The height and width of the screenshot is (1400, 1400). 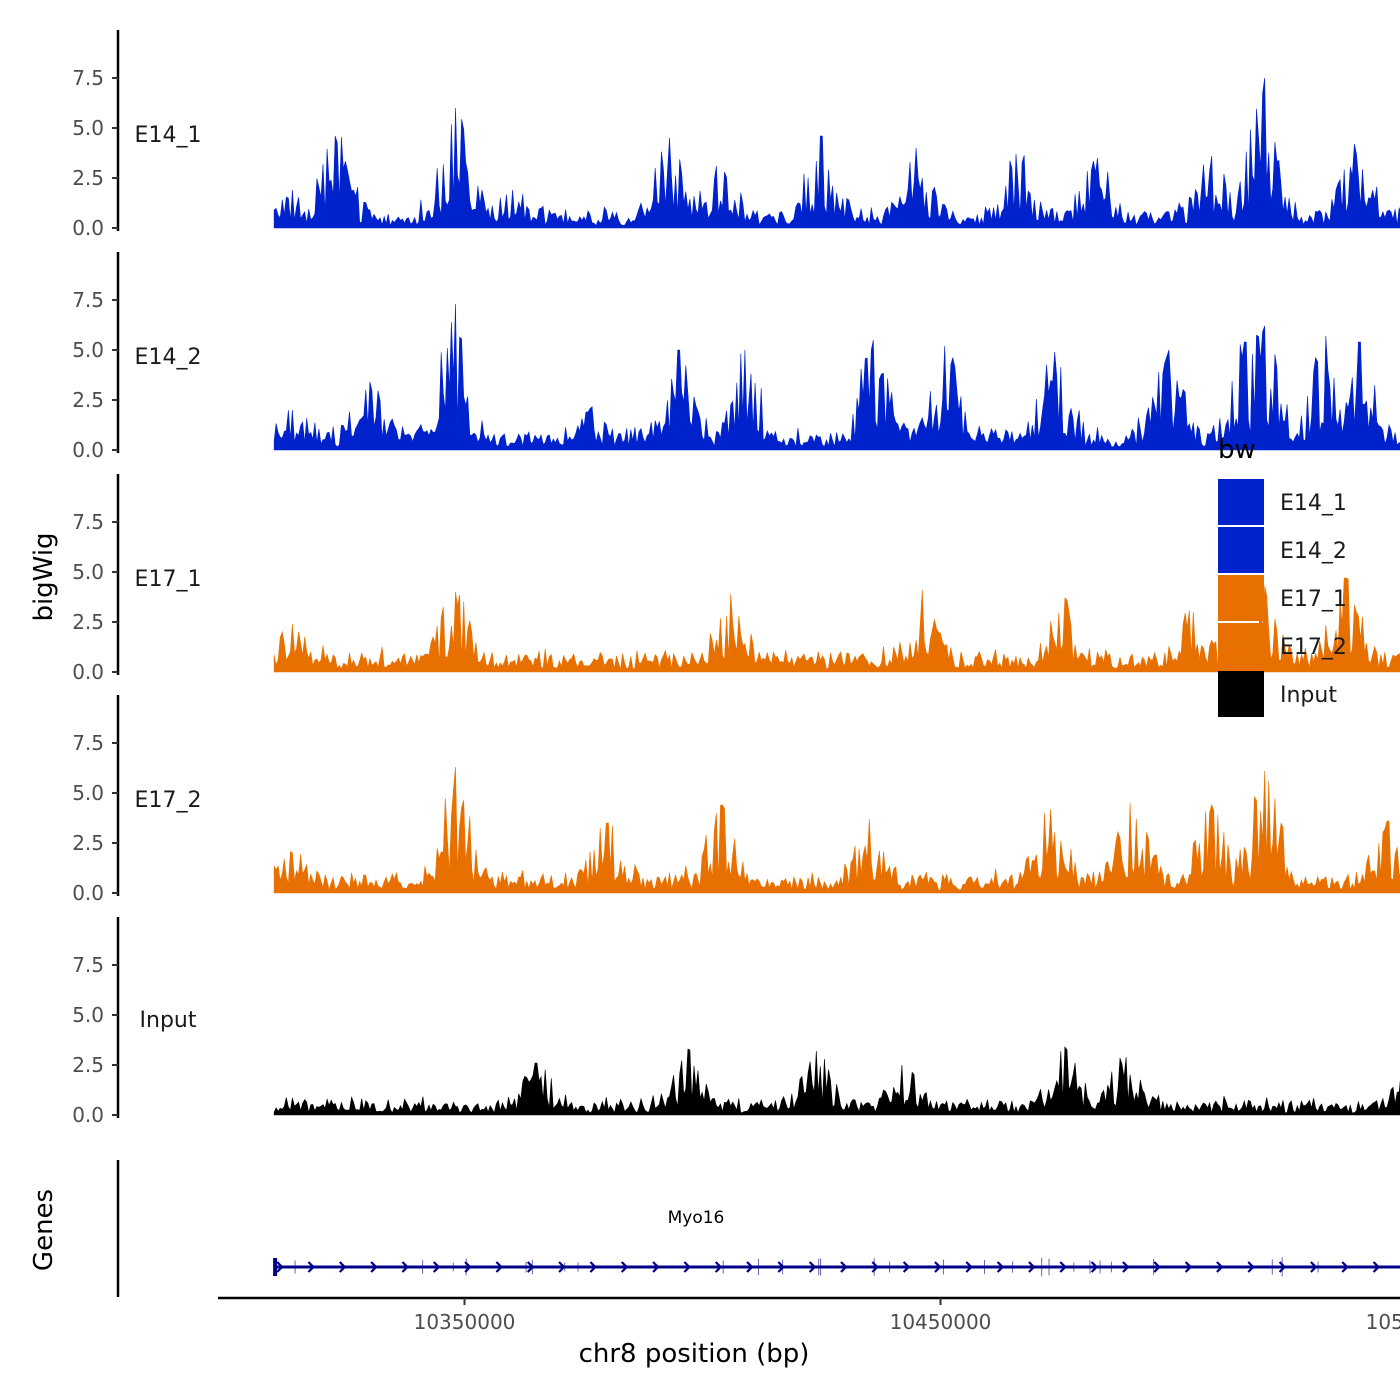 What do you see at coordinates (465, 1322) in the screenshot?
I see `x-tick-label: 10350000` at bounding box center [465, 1322].